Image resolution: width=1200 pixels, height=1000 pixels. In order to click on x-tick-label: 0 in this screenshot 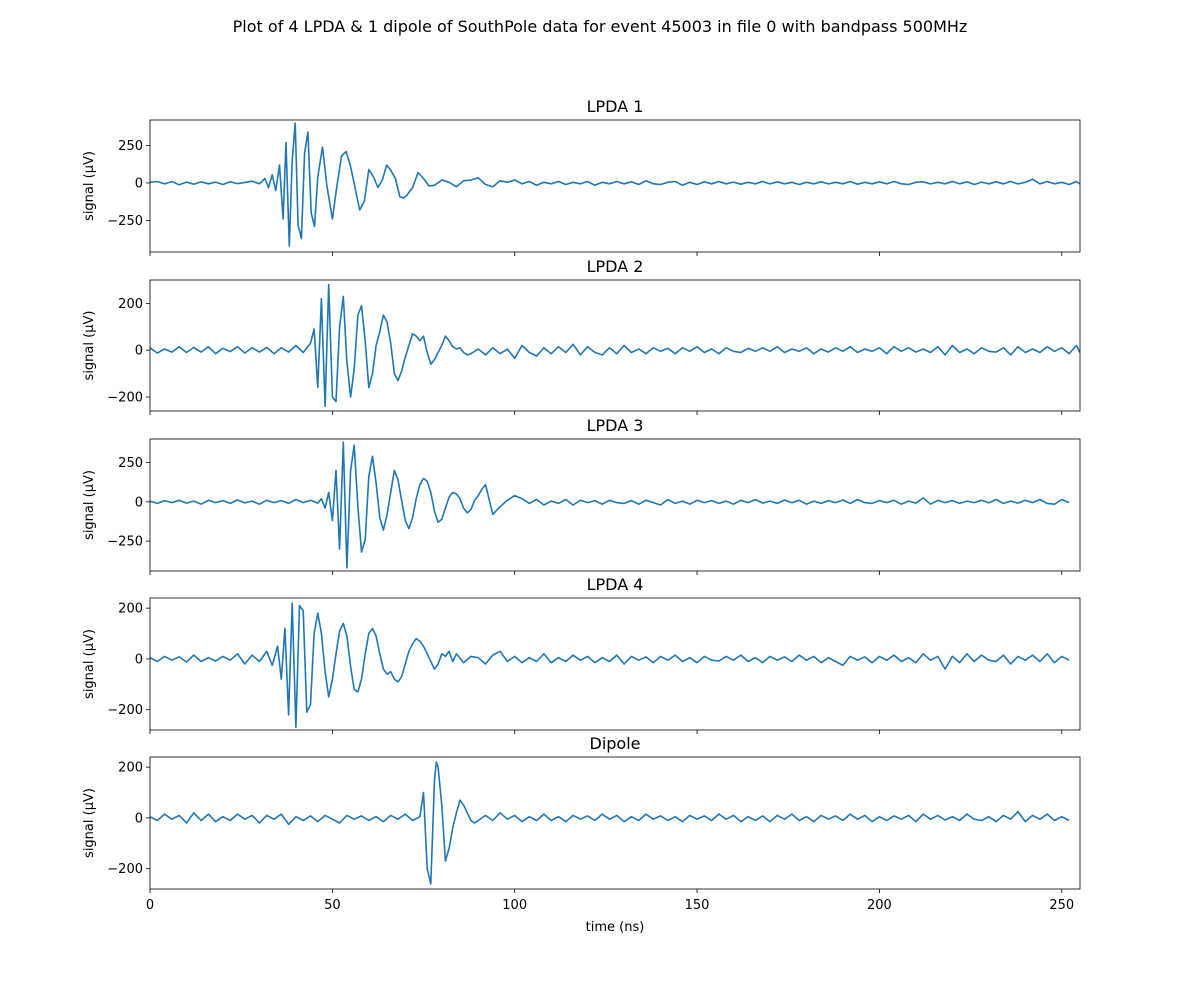, I will do `click(150, 905)`.